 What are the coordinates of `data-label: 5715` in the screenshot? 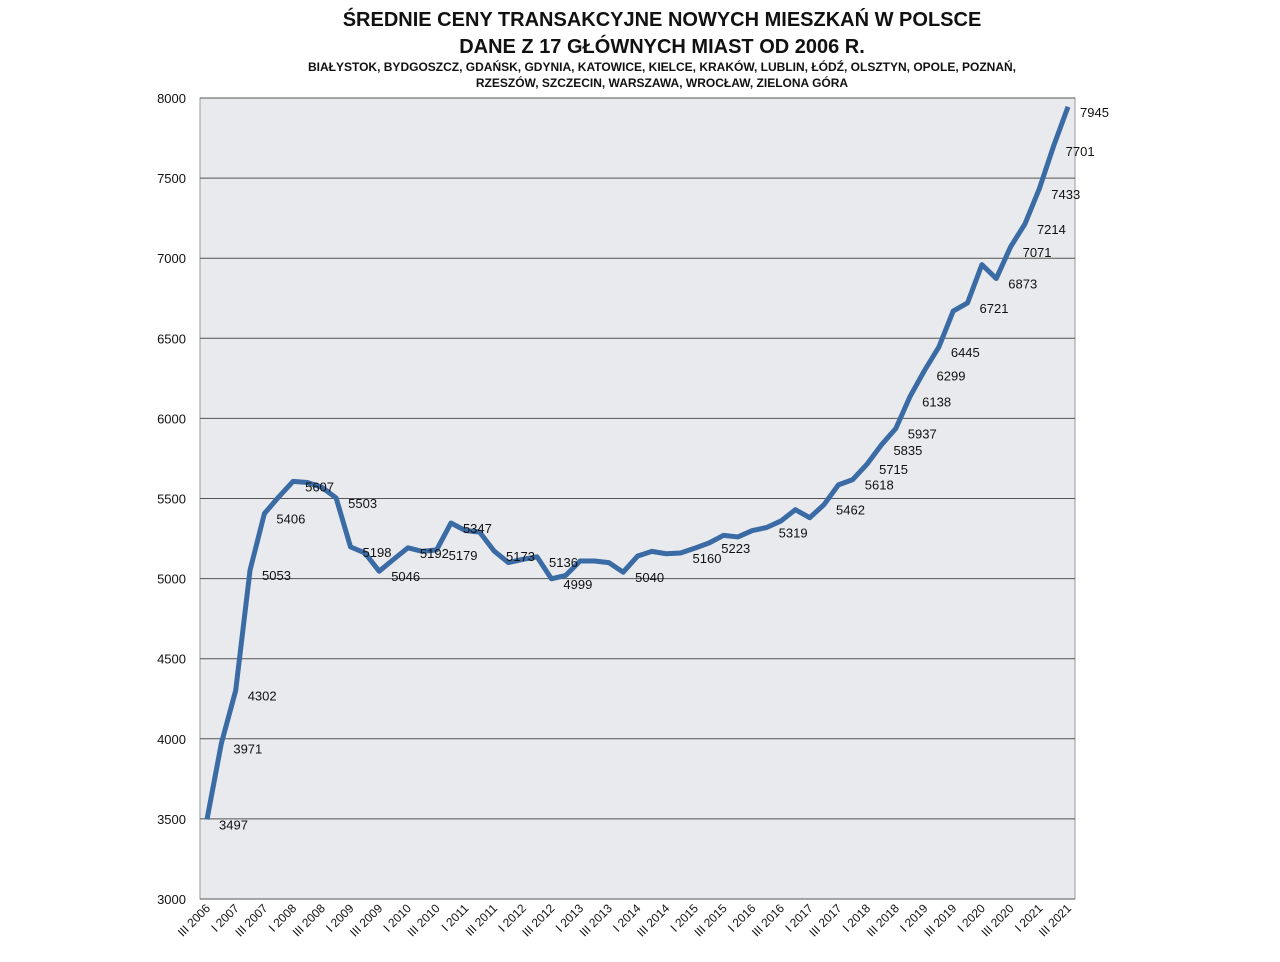 It's located at (893, 469).